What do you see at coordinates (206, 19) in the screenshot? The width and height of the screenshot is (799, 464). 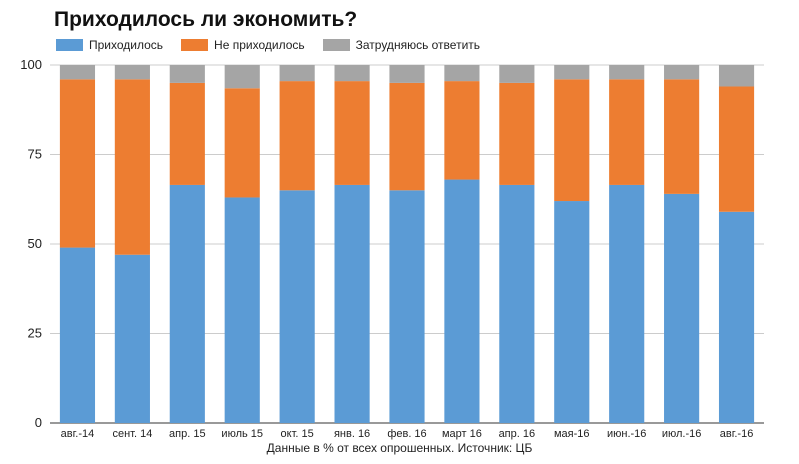 I see `chart-title: Приходилось ли экономить?` at bounding box center [206, 19].